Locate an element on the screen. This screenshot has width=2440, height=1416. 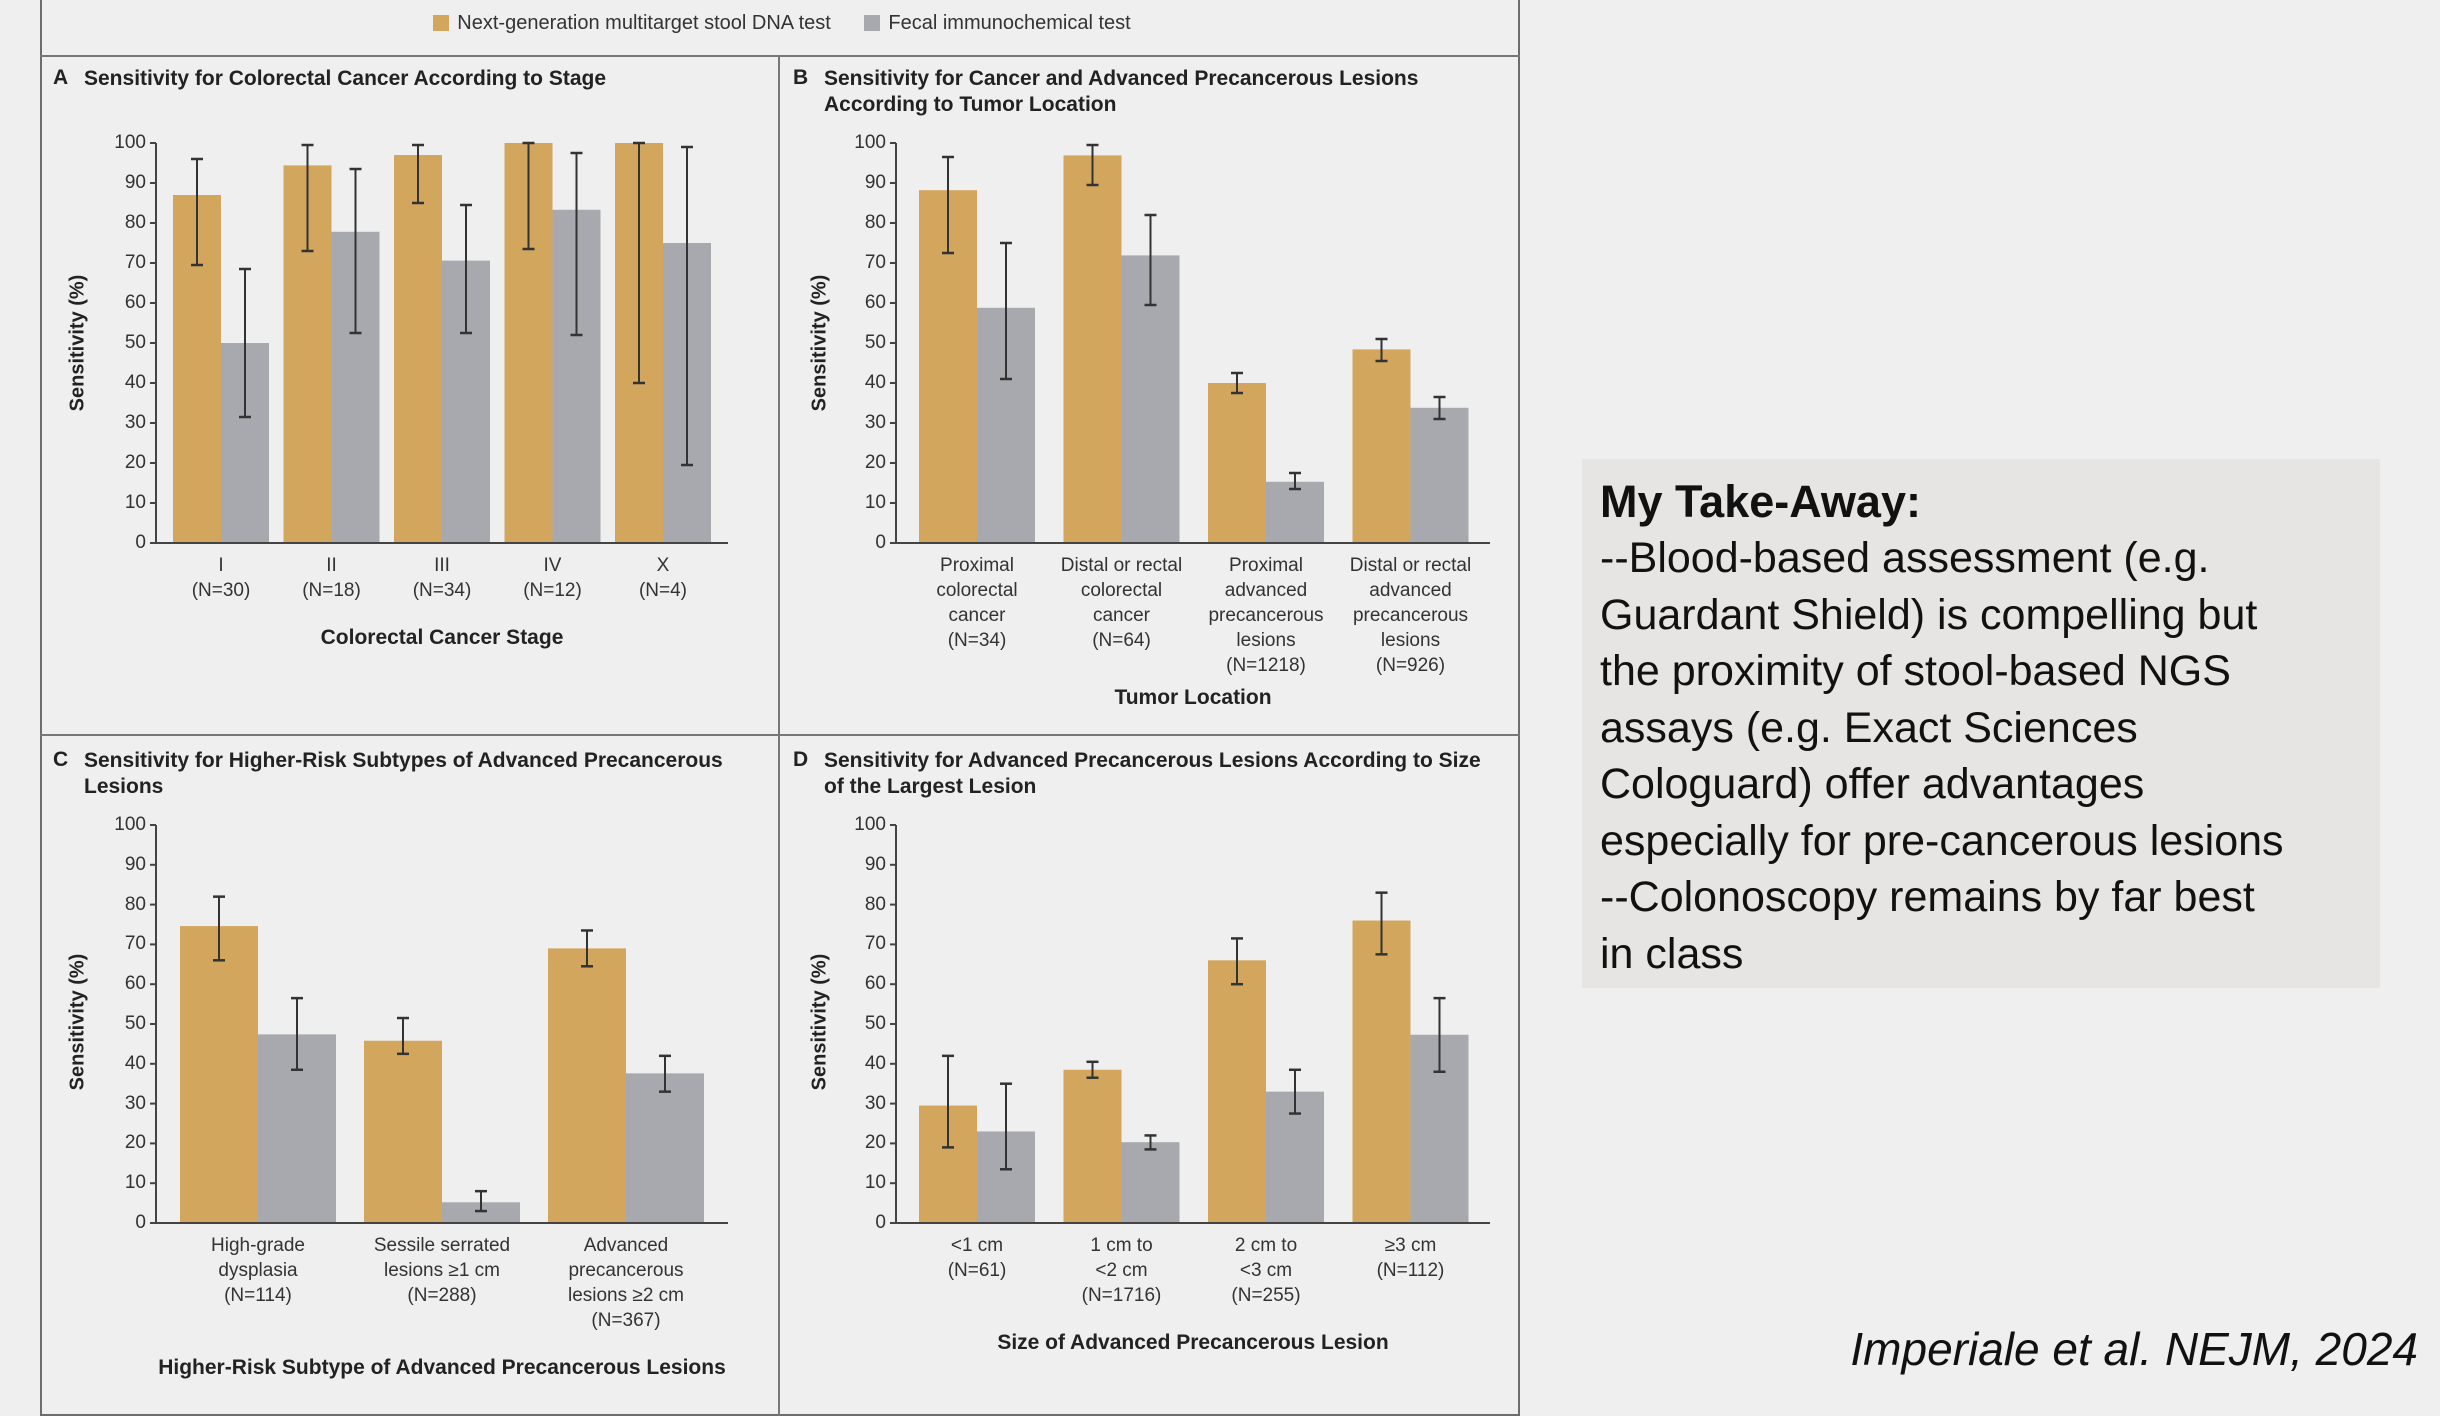
category-label: High-grade dysplasia (N=114) is located at coordinates (258, 1270).